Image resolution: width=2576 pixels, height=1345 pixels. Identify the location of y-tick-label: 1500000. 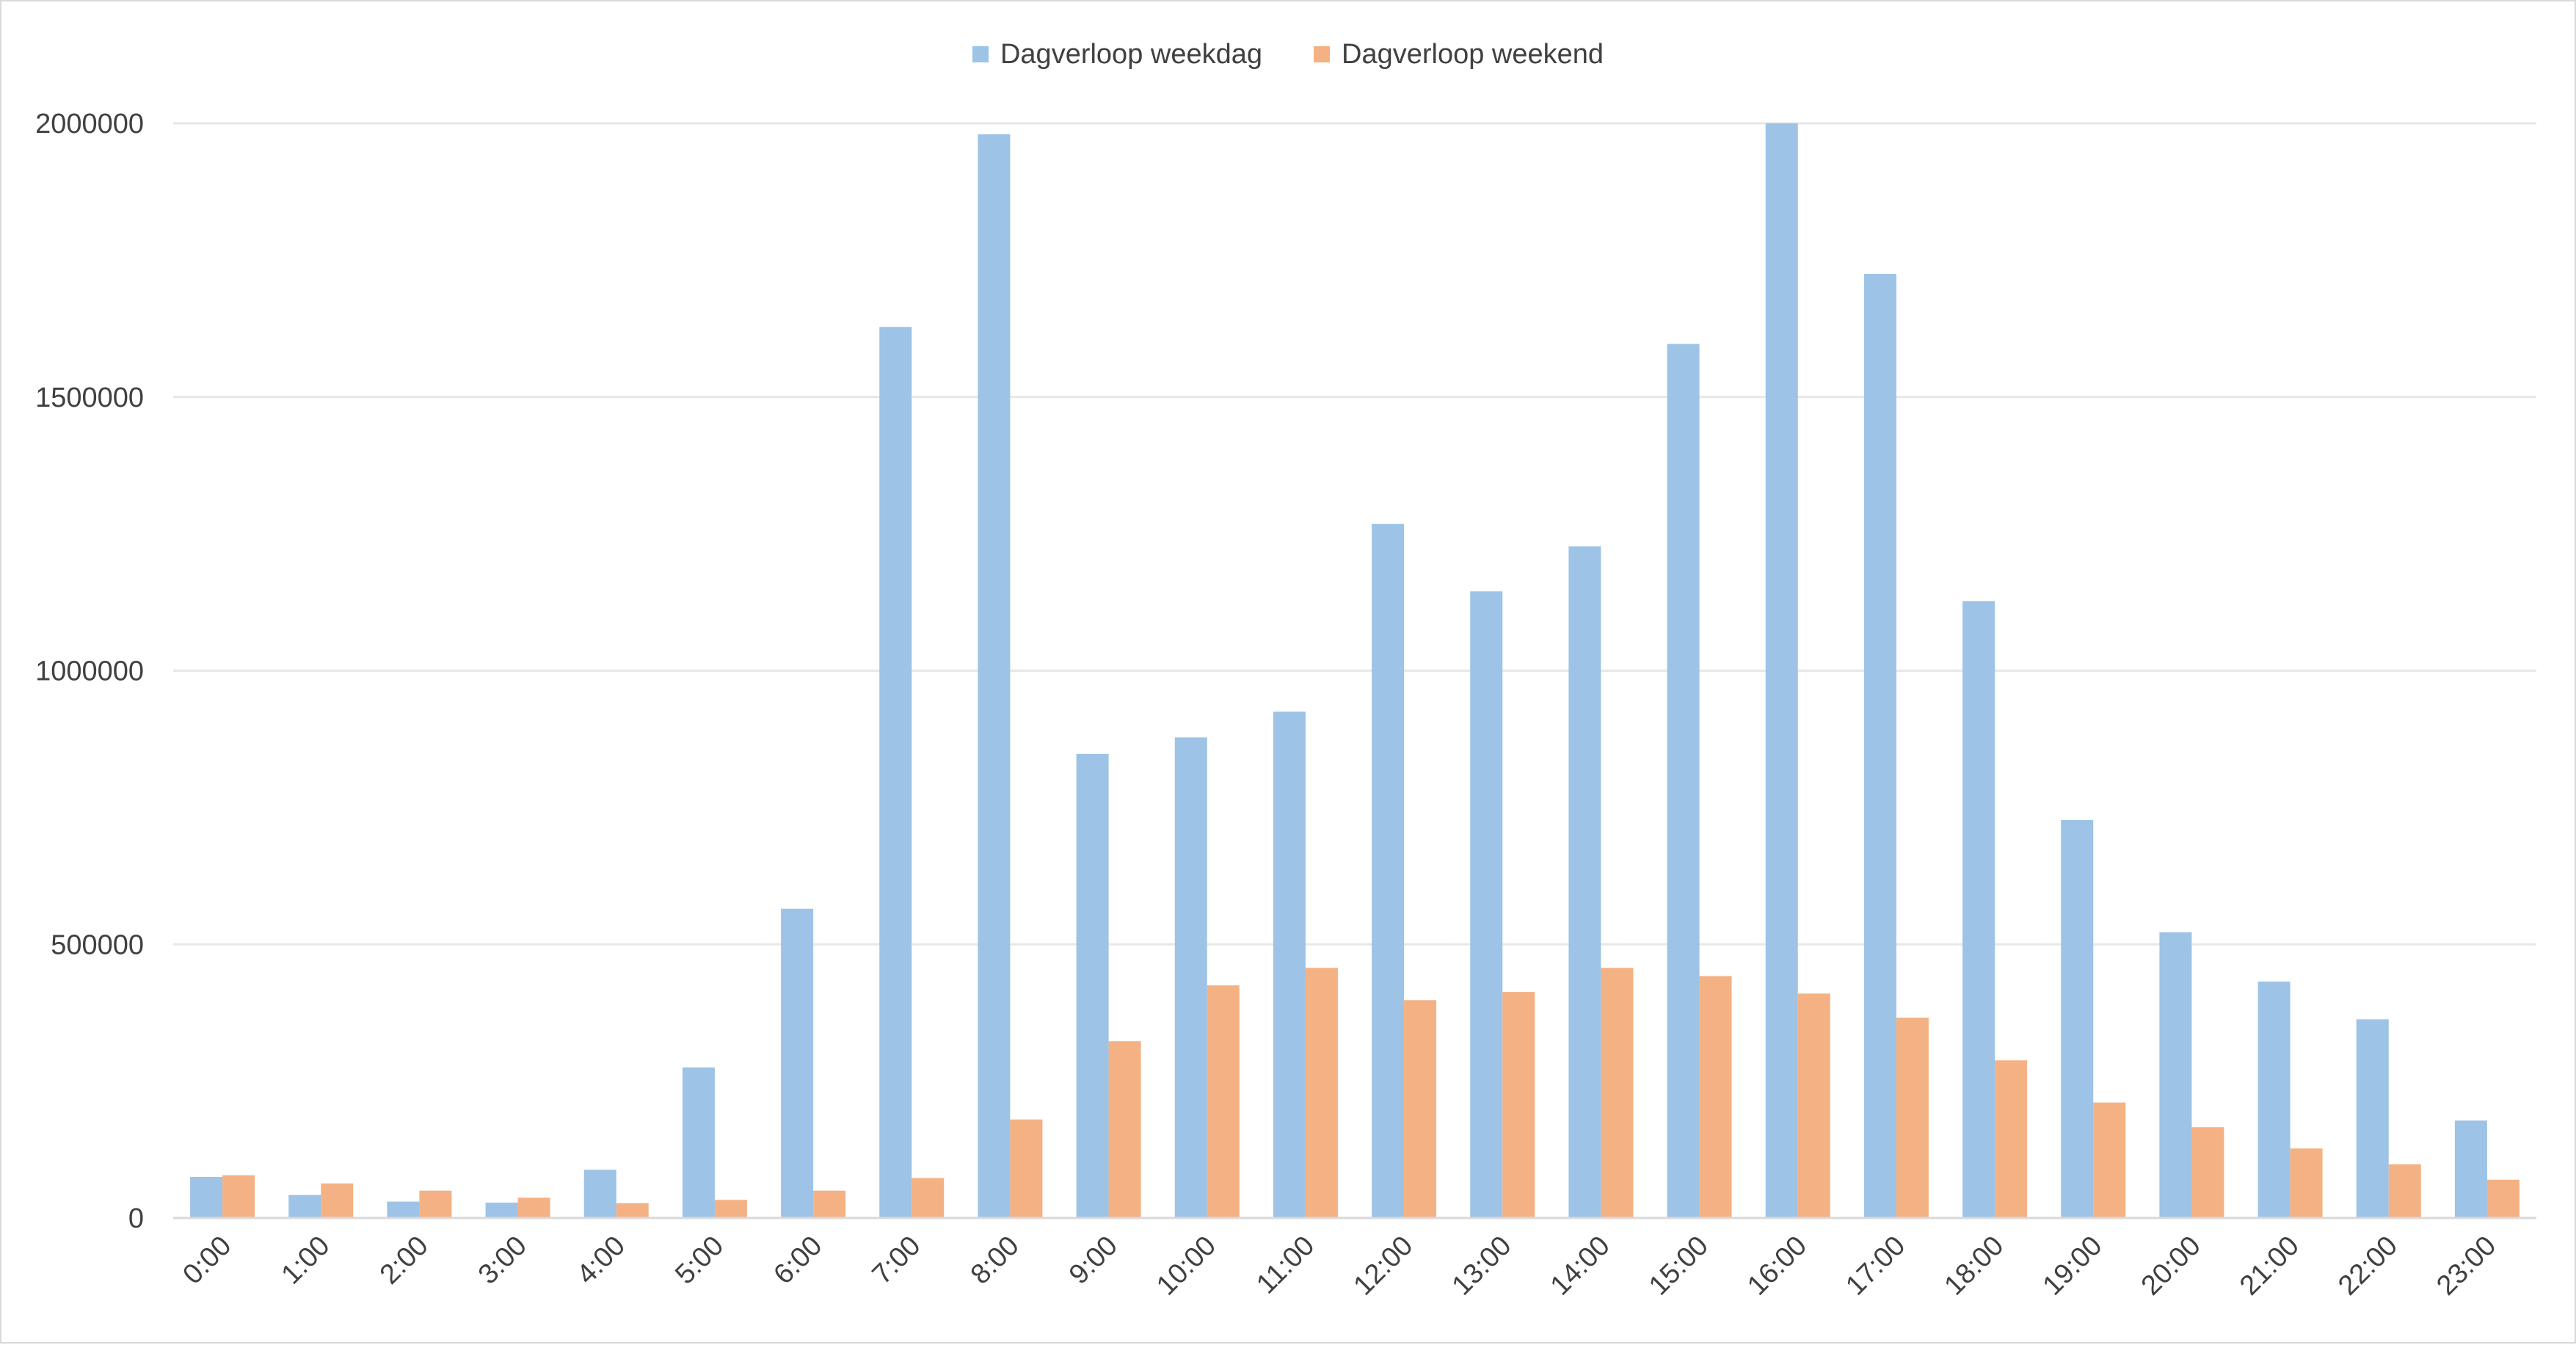
(89, 398).